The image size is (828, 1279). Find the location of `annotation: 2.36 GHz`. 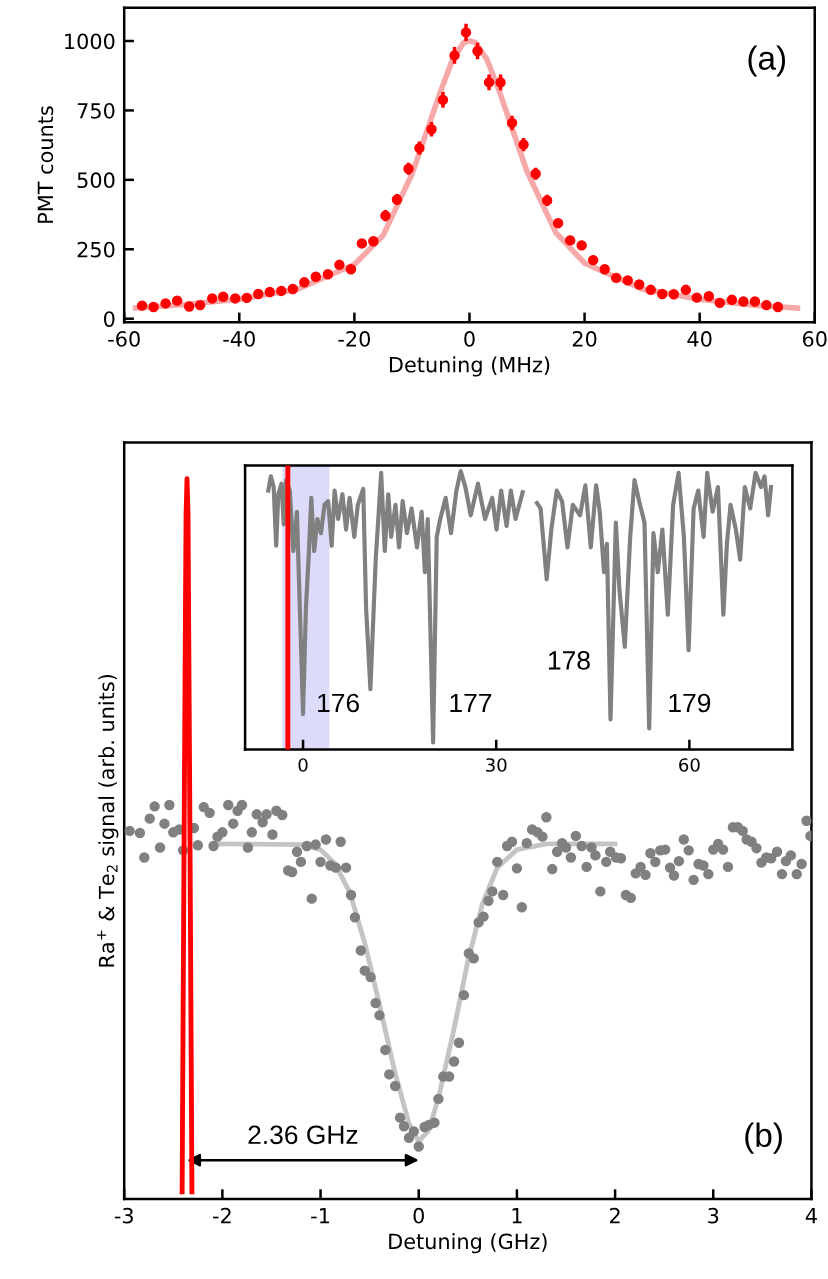

annotation: 2.36 GHz is located at coordinates (303, 1135).